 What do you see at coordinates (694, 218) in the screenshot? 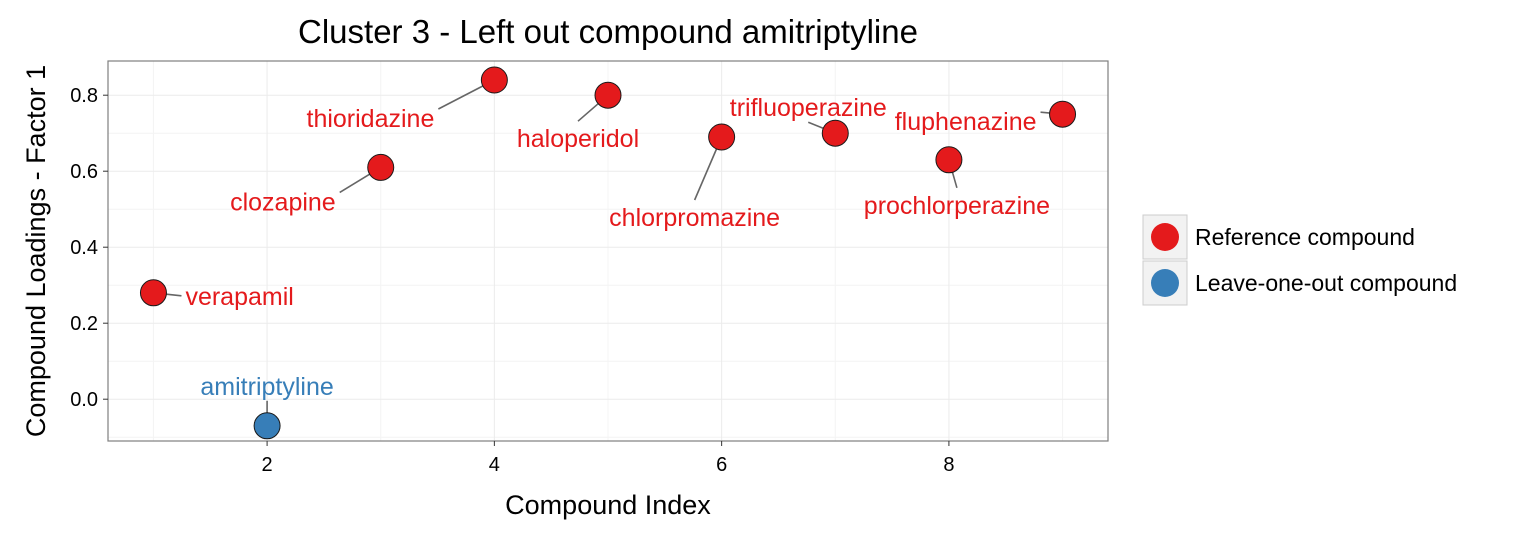
I see `point-label: chlorpromazine` at bounding box center [694, 218].